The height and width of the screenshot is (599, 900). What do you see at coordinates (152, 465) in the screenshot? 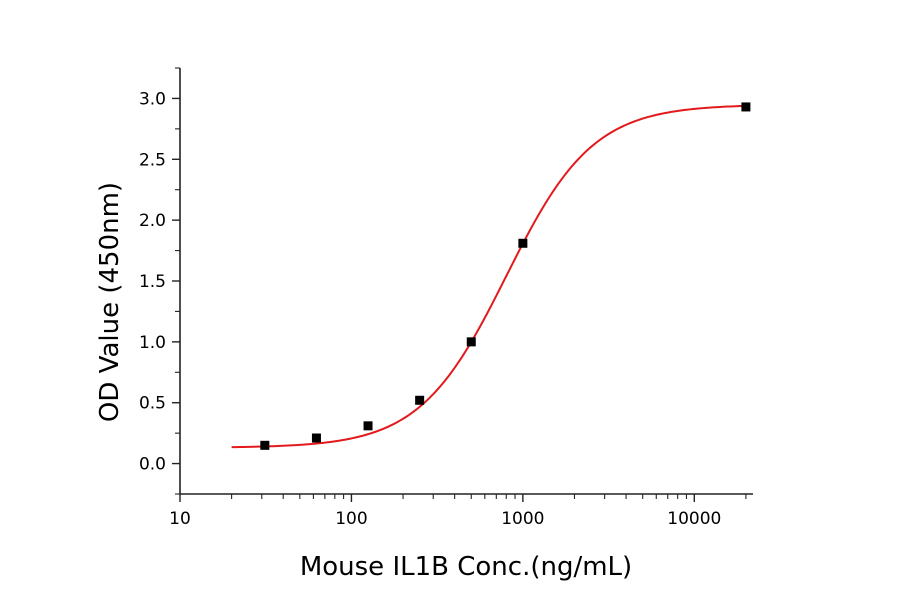
I see `y-tick-label: 0.0` at bounding box center [152, 465].